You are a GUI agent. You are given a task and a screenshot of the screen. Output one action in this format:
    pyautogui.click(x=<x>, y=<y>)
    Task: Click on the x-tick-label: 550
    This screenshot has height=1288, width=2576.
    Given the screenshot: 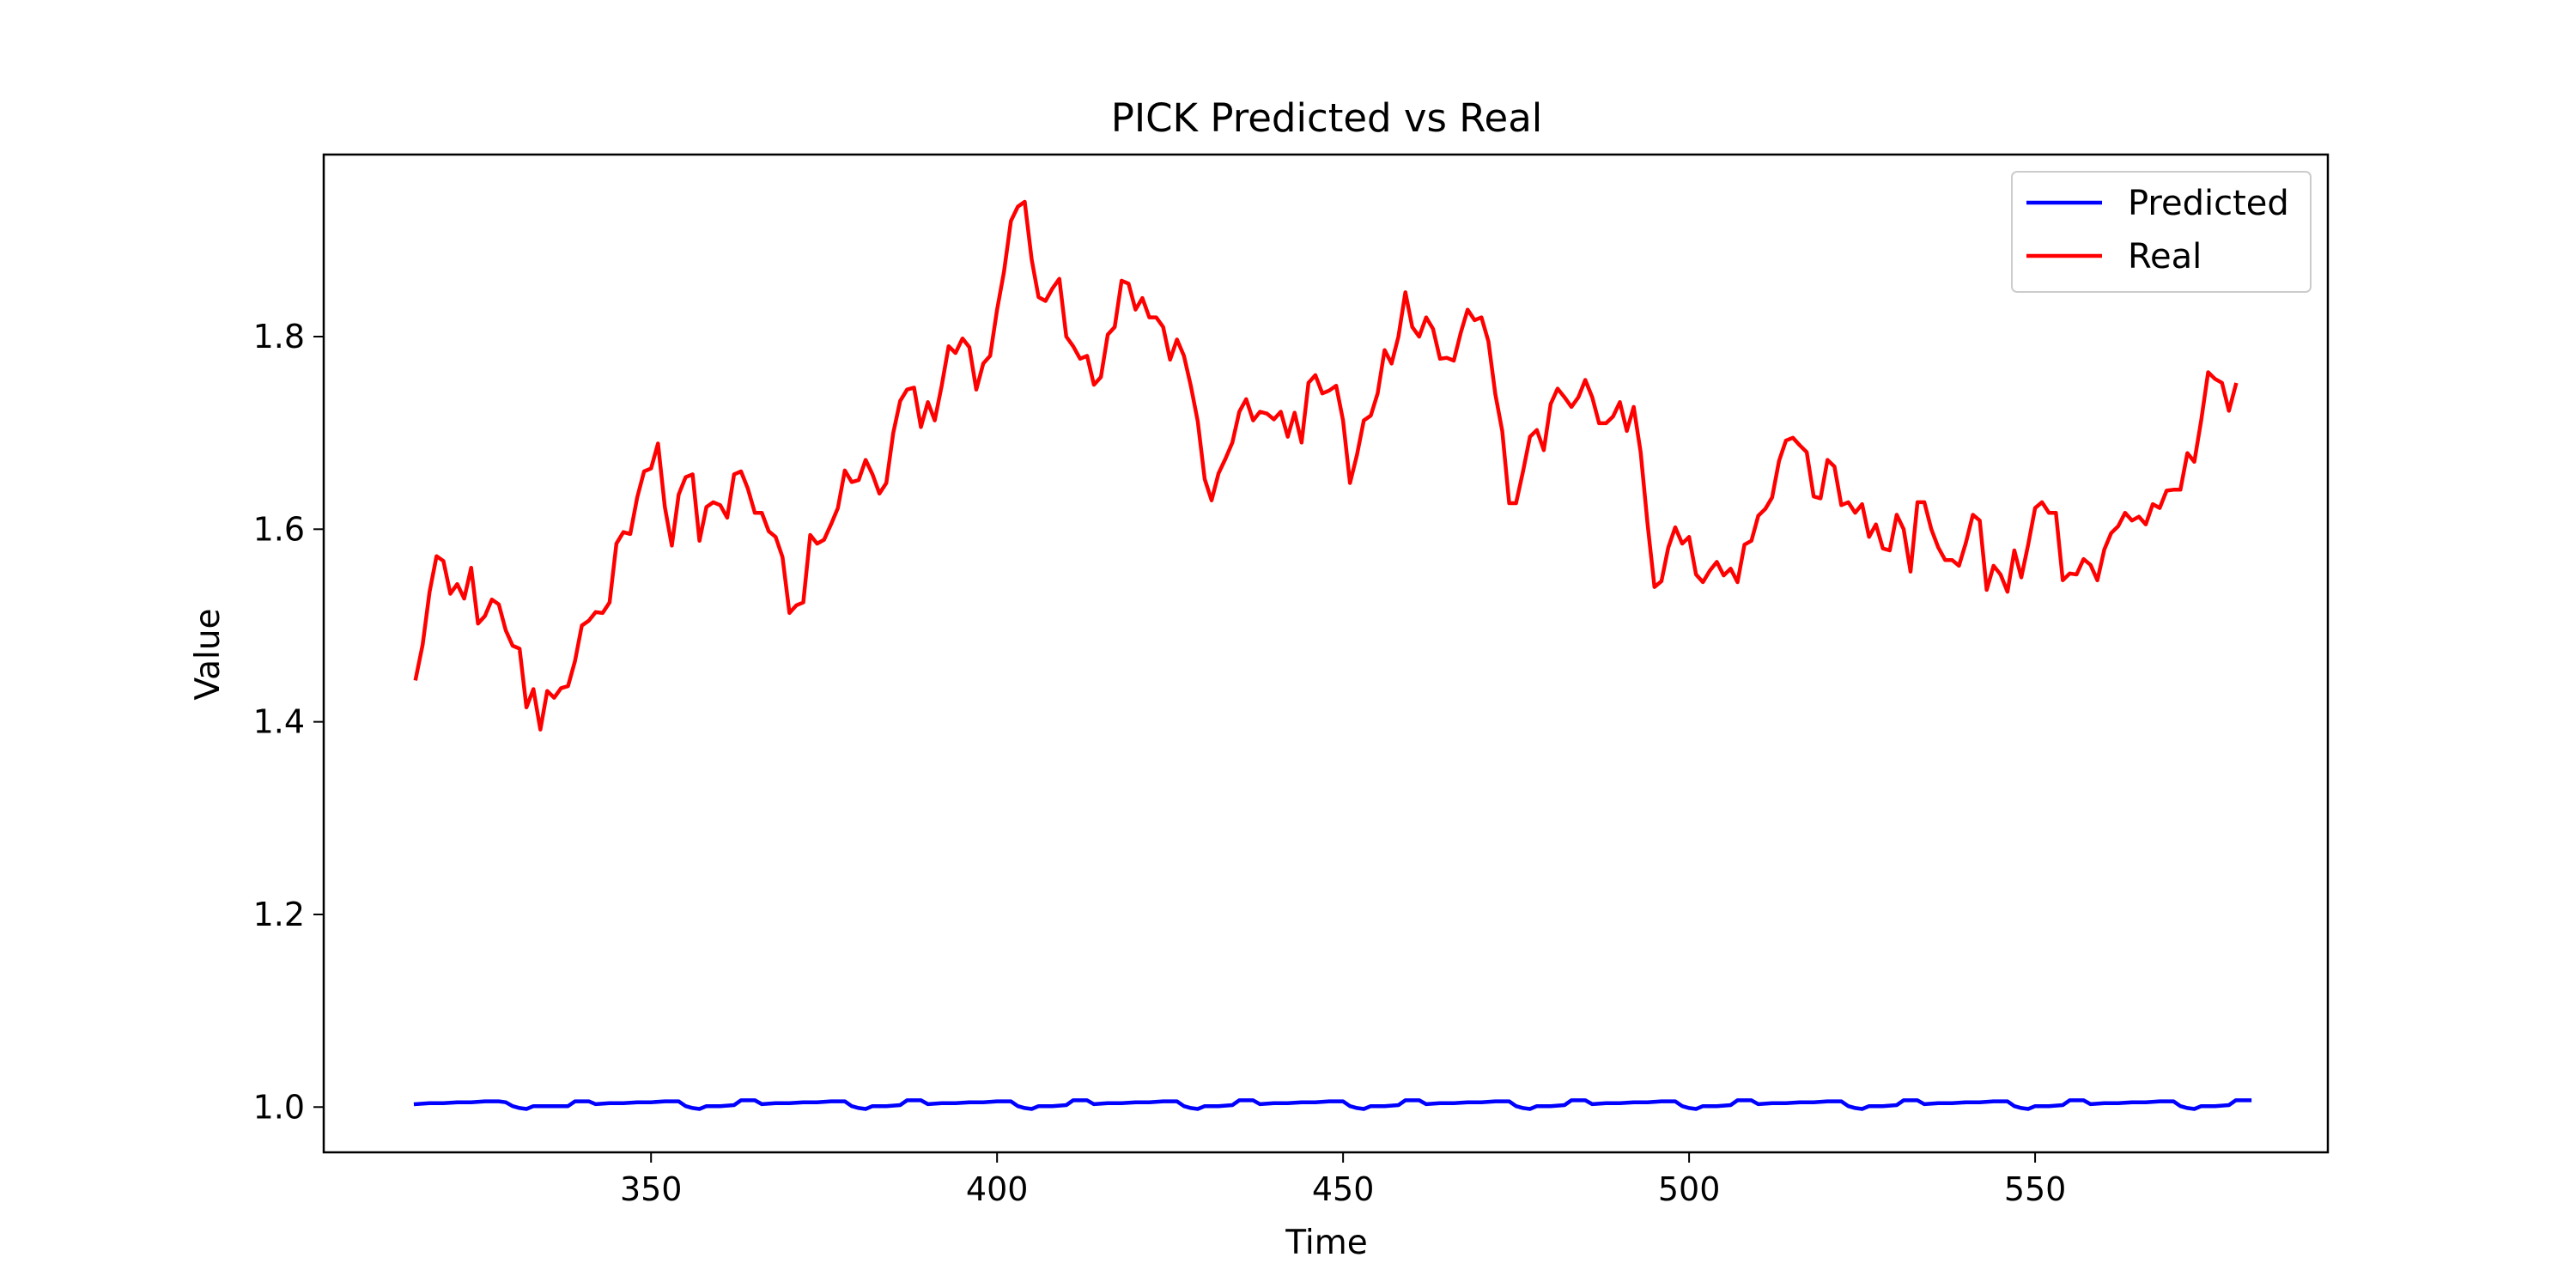 What is the action you would take?
    pyautogui.click(x=2035, y=1189)
    